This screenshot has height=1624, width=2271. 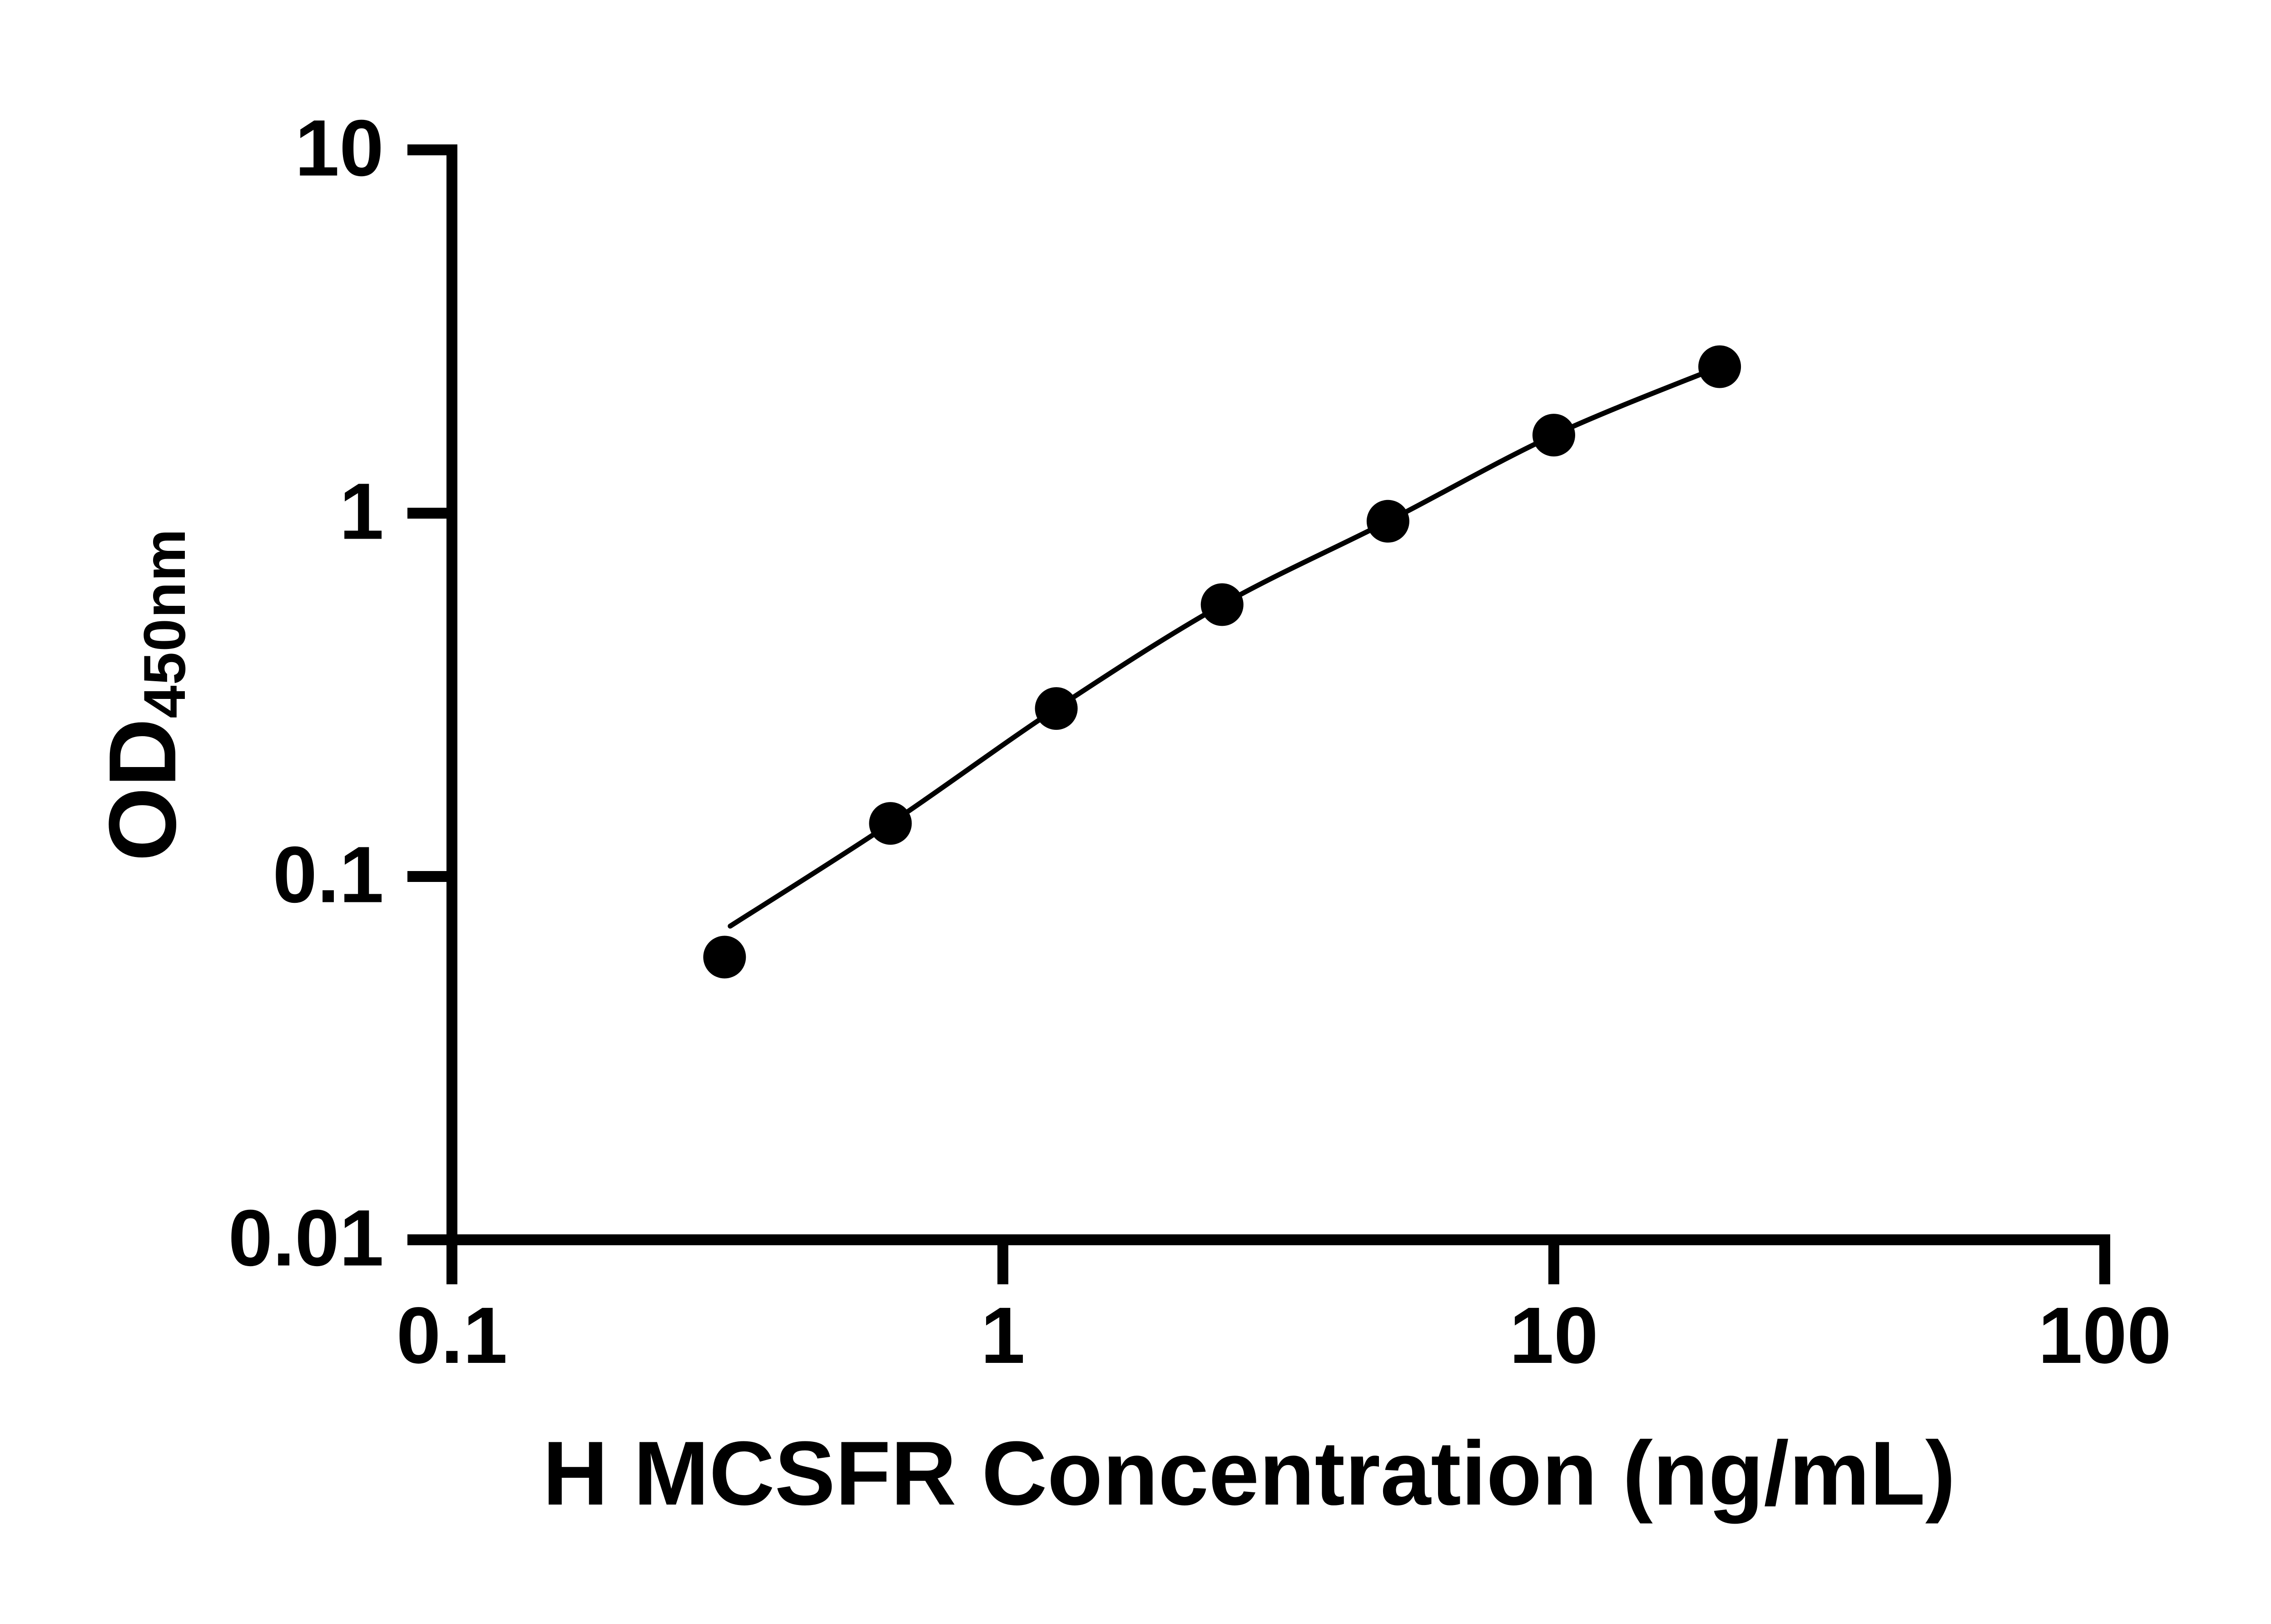 What do you see at coordinates (1003, 1335) in the screenshot?
I see `x-tick-label: 1` at bounding box center [1003, 1335].